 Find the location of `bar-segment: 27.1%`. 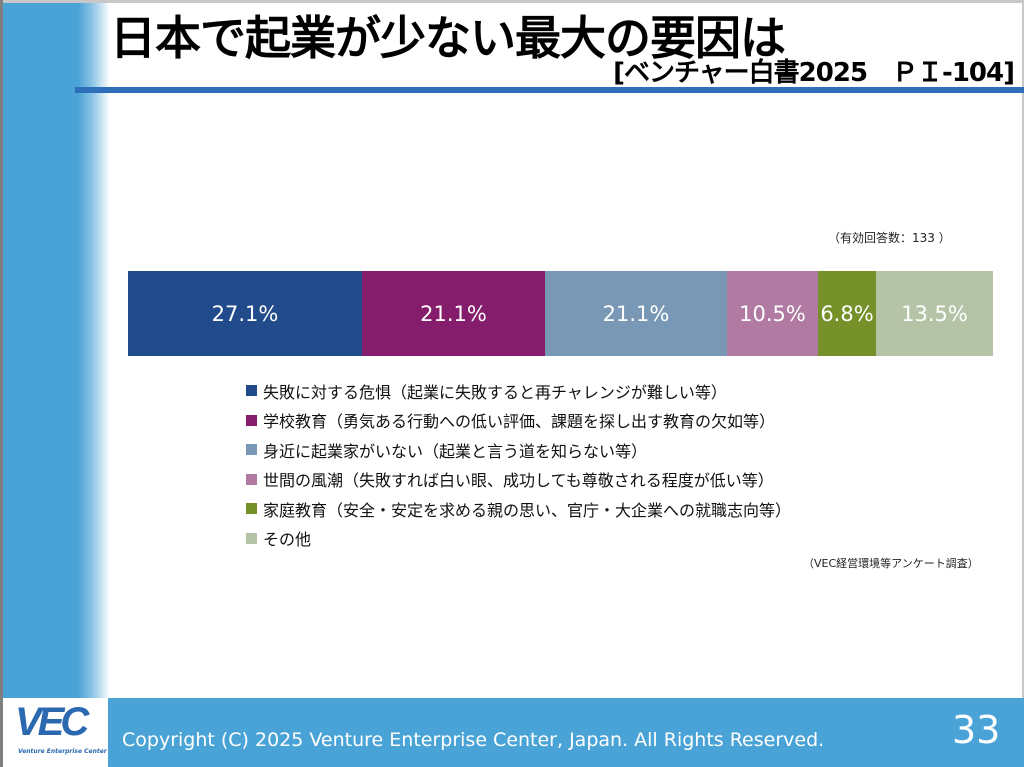

bar-segment: 27.1% is located at coordinates (245, 313).